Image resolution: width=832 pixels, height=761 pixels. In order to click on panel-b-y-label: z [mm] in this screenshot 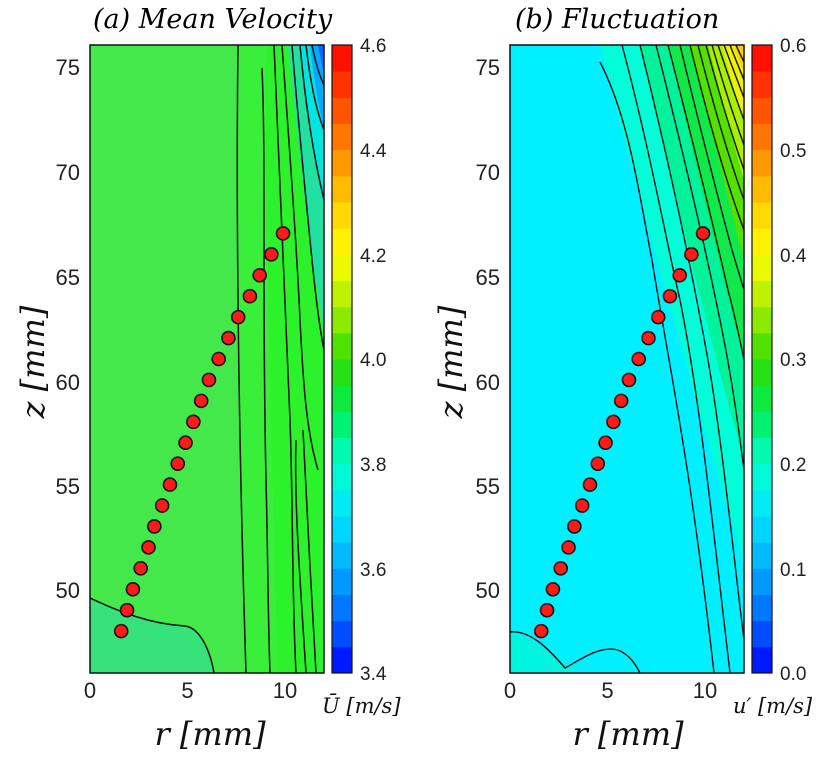, I will do `click(451, 362)`.